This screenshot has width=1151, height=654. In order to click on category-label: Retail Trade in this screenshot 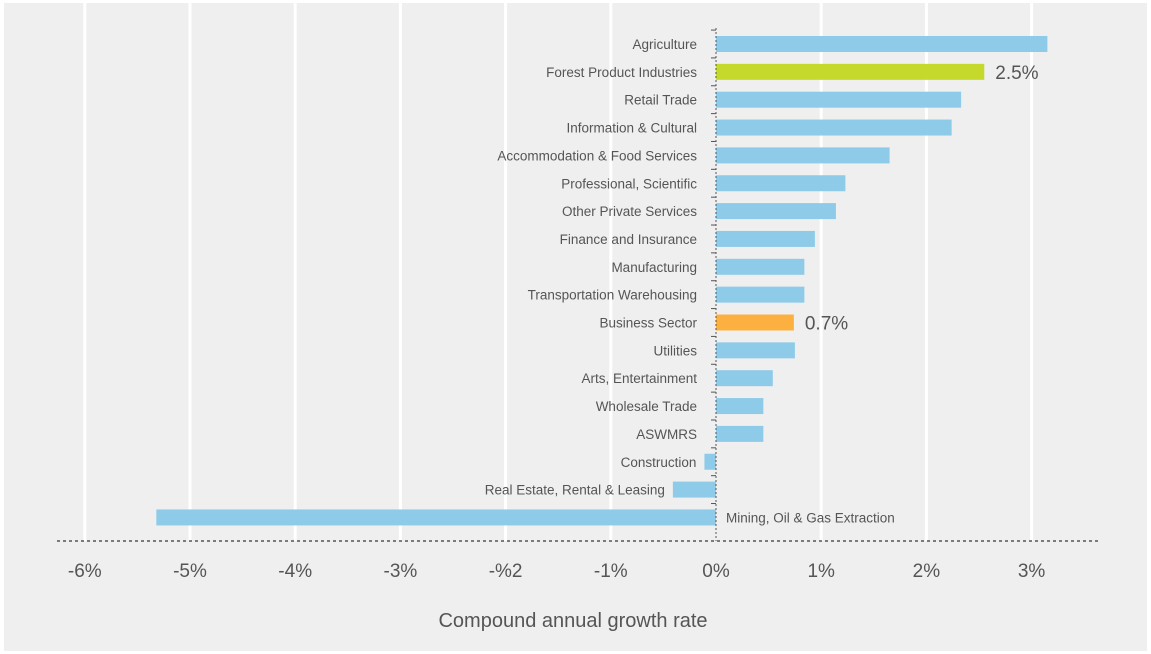, I will do `click(660, 100)`.